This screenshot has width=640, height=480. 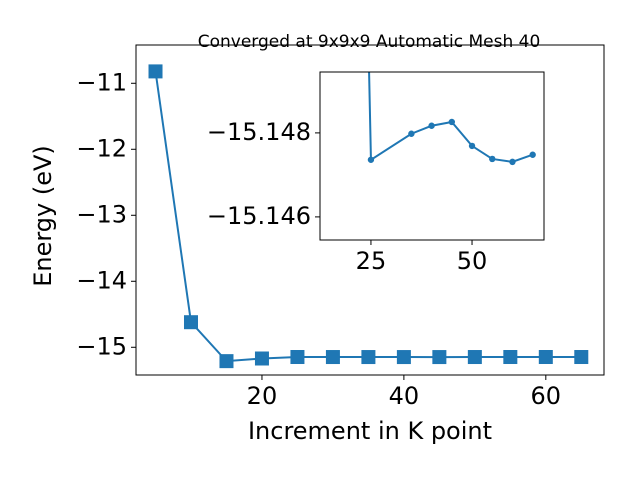 What do you see at coordinates (259, 132) in the screenshot?
I see `y-tick-label: −15.148` at bounding box center [259, 132].